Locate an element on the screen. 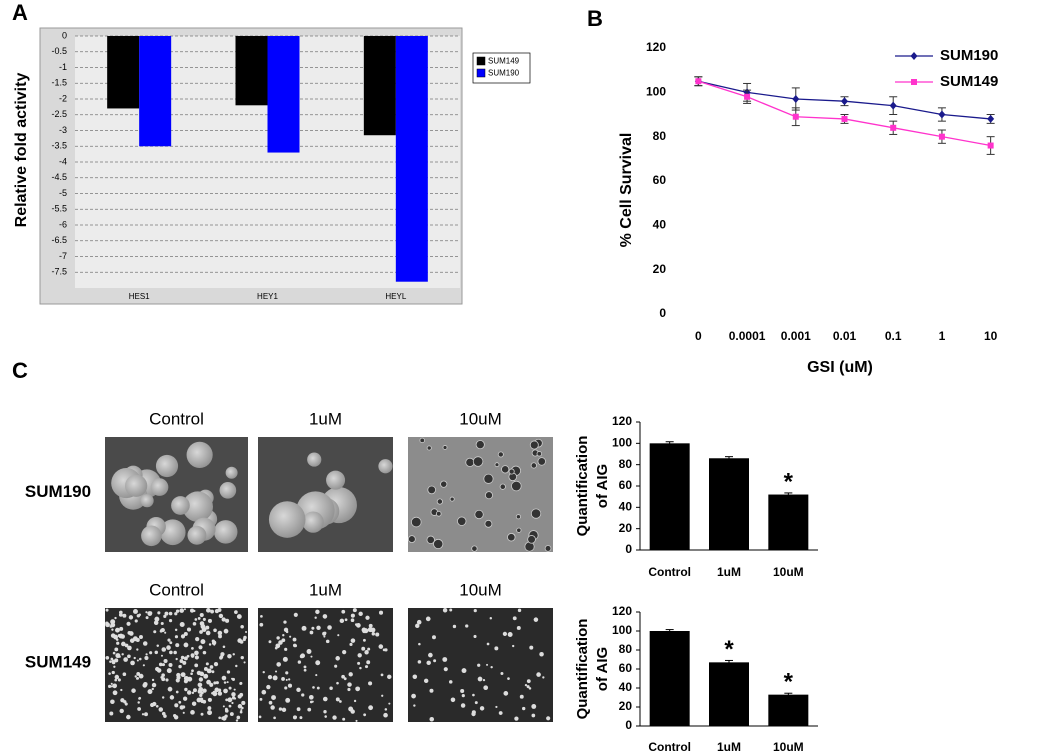  x-tick-label: 10 is located at coordinates (991, 336).